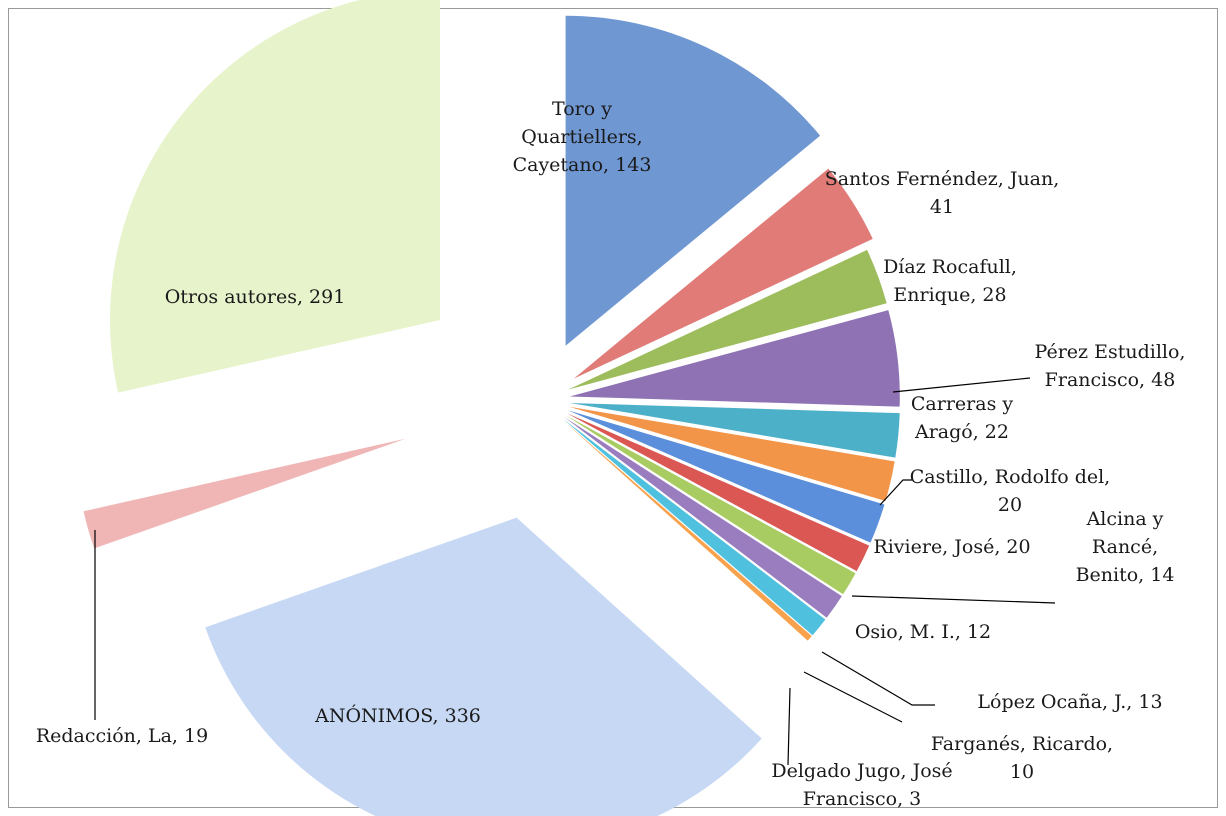  Describe the element at coordinates (1070, 702) in the screenshot. I see `data-label: López Ocaña, J., 13` at that location.